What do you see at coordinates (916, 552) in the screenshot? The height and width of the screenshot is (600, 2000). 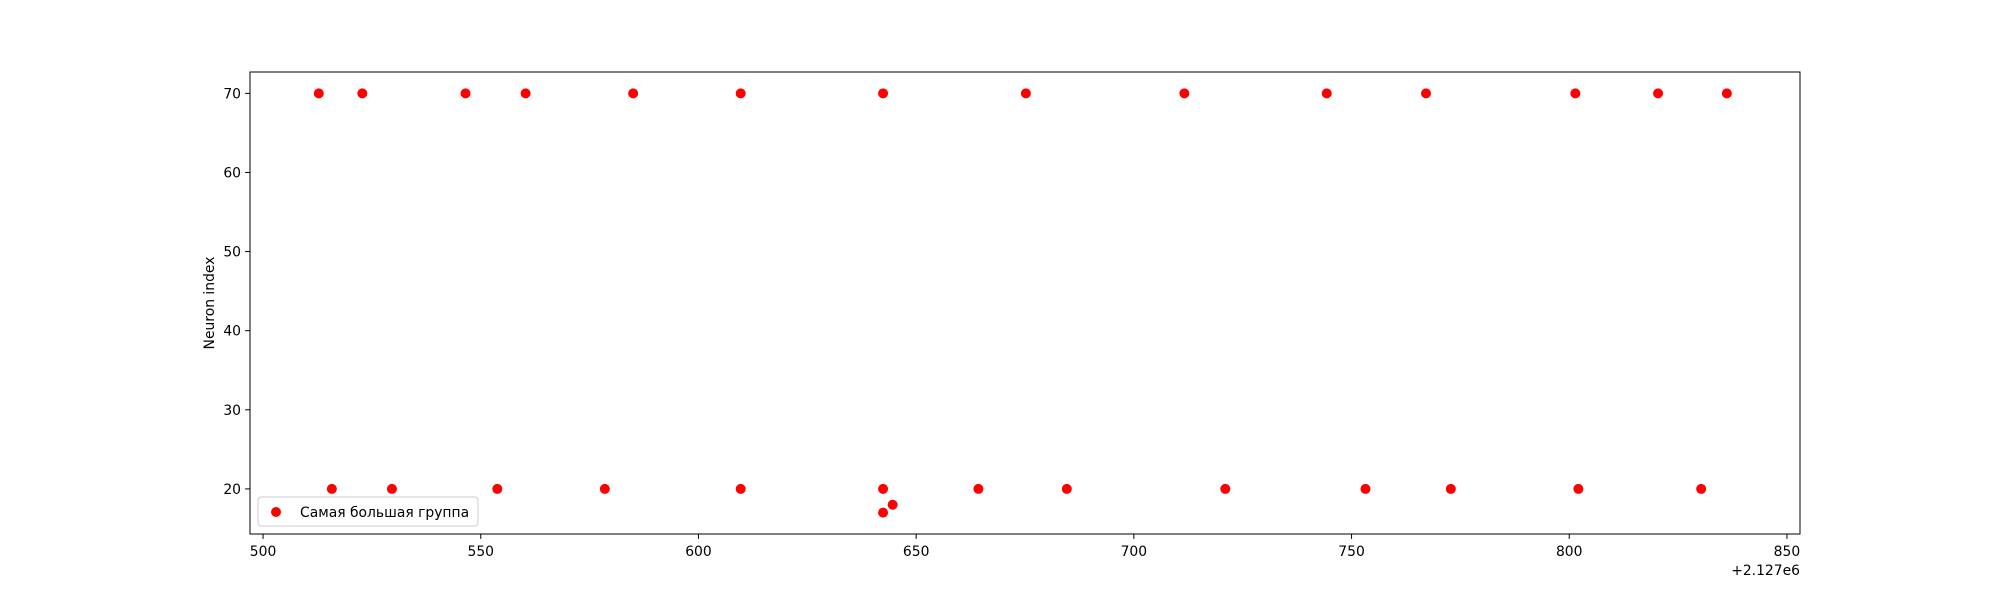 I see `x-tick-label: 650` at bounding box center [916, 552].